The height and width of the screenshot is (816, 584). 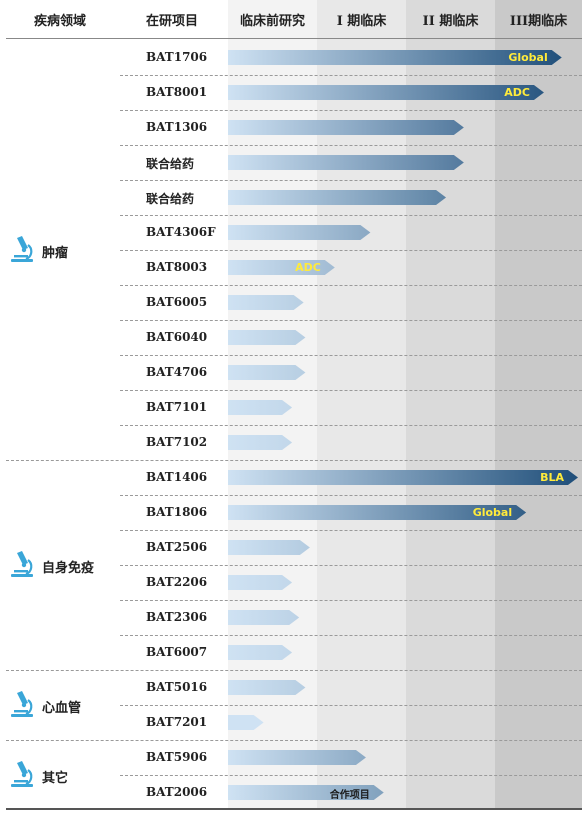 What do you see at coordinates (538, 405) in the screenshot?
I see `phase3-column` at bounding box center [538, 405].